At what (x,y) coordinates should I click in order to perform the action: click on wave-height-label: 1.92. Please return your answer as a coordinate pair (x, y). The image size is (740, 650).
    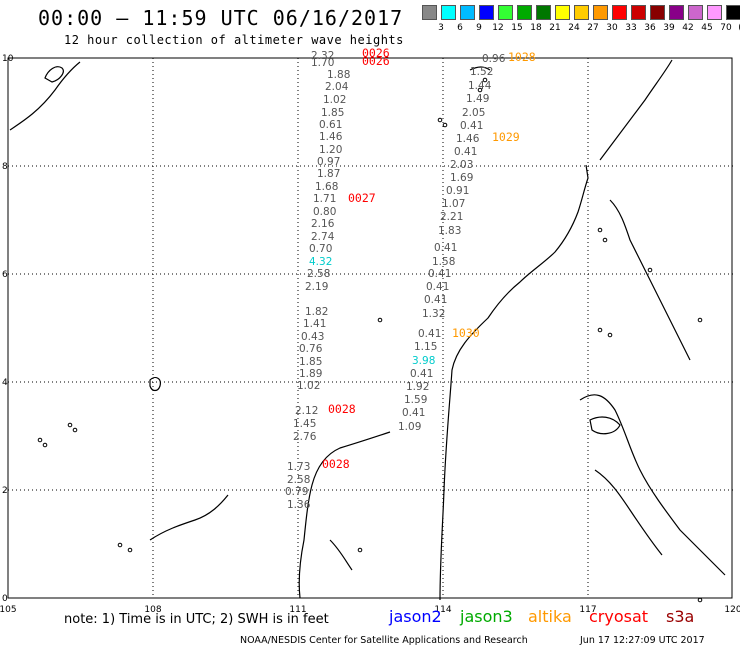
    Looking at the image, I should click on (417, 387).